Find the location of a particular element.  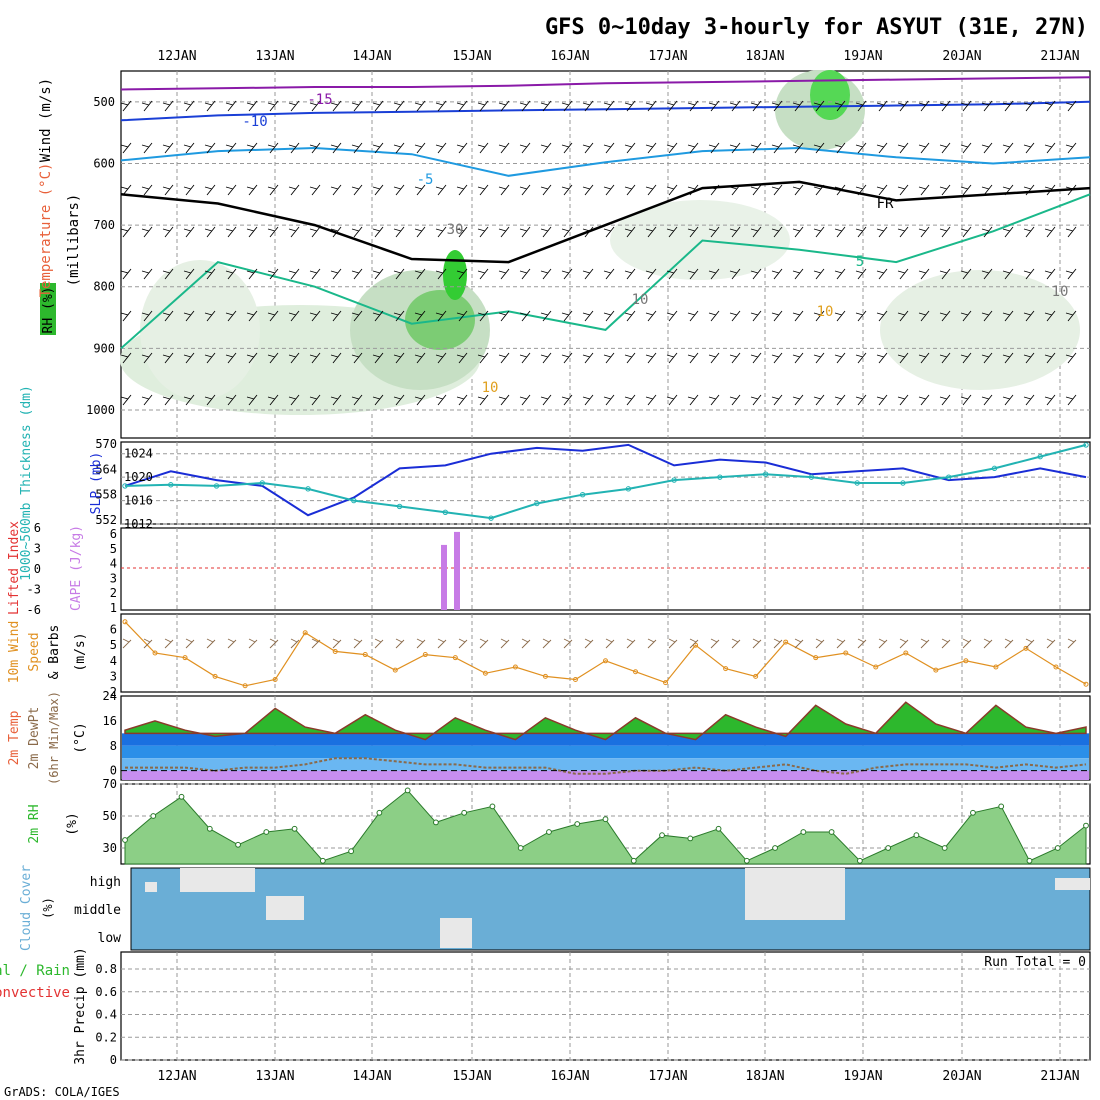

thickness-line is located at coordinates (605, 481).